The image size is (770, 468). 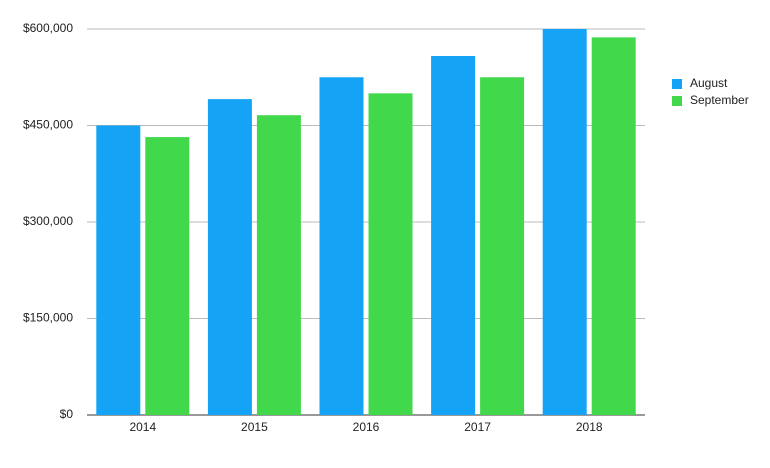 I want to click on x-tick-label: 2014, so click(x=142, y=427).